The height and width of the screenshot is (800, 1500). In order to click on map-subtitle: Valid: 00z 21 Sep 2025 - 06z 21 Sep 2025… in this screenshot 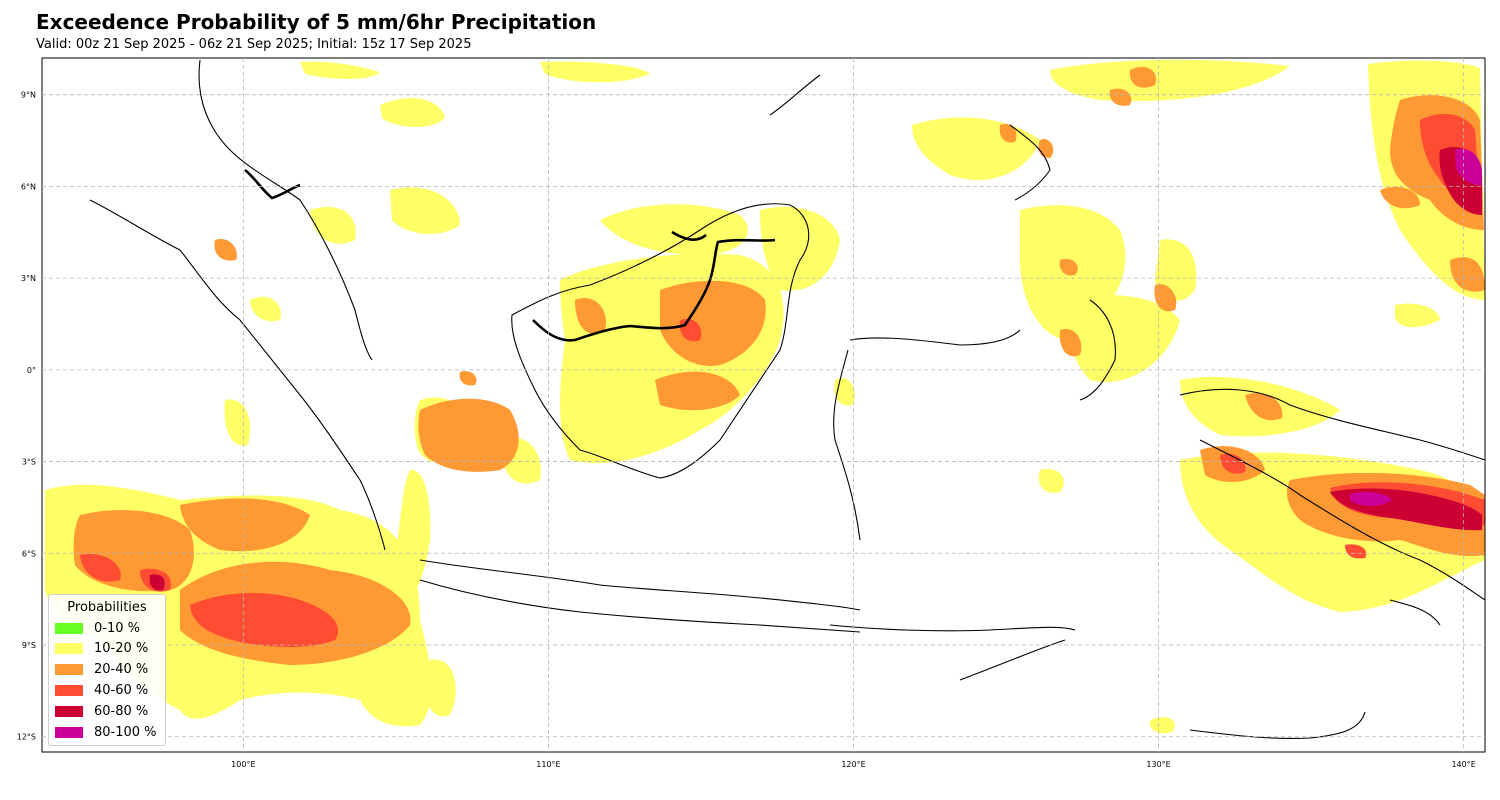, I will do `click(254, 44)`.